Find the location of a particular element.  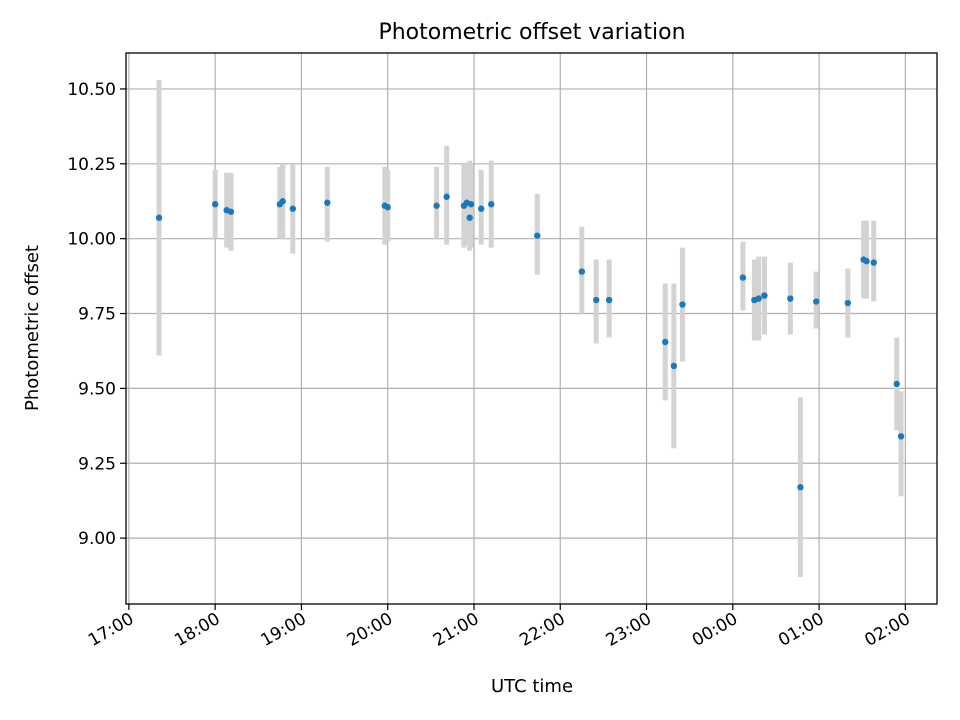

y-tick-label: 10.50 is located at coordinates (91, 90).